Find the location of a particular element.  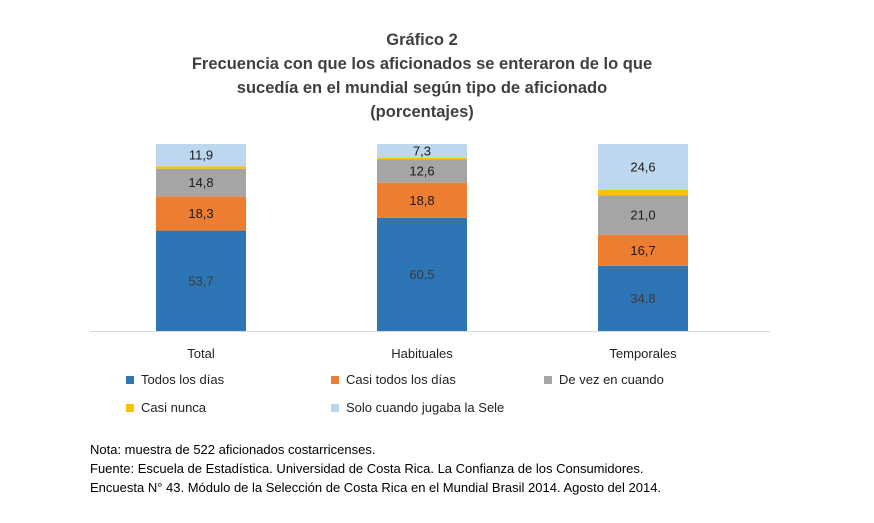

data-label-total-solo-cuando-jugaba-la-sele: 11,9 is located at coordinates (201, 155).